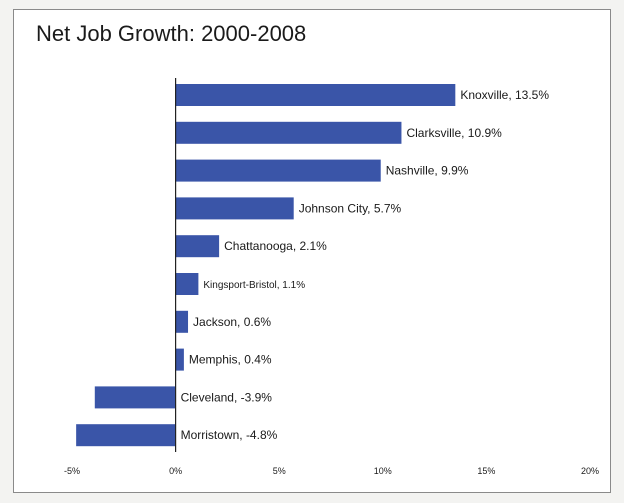 This screenshot has width=624, height=503. I want to click on bar-cleveland, so click(135, 397).